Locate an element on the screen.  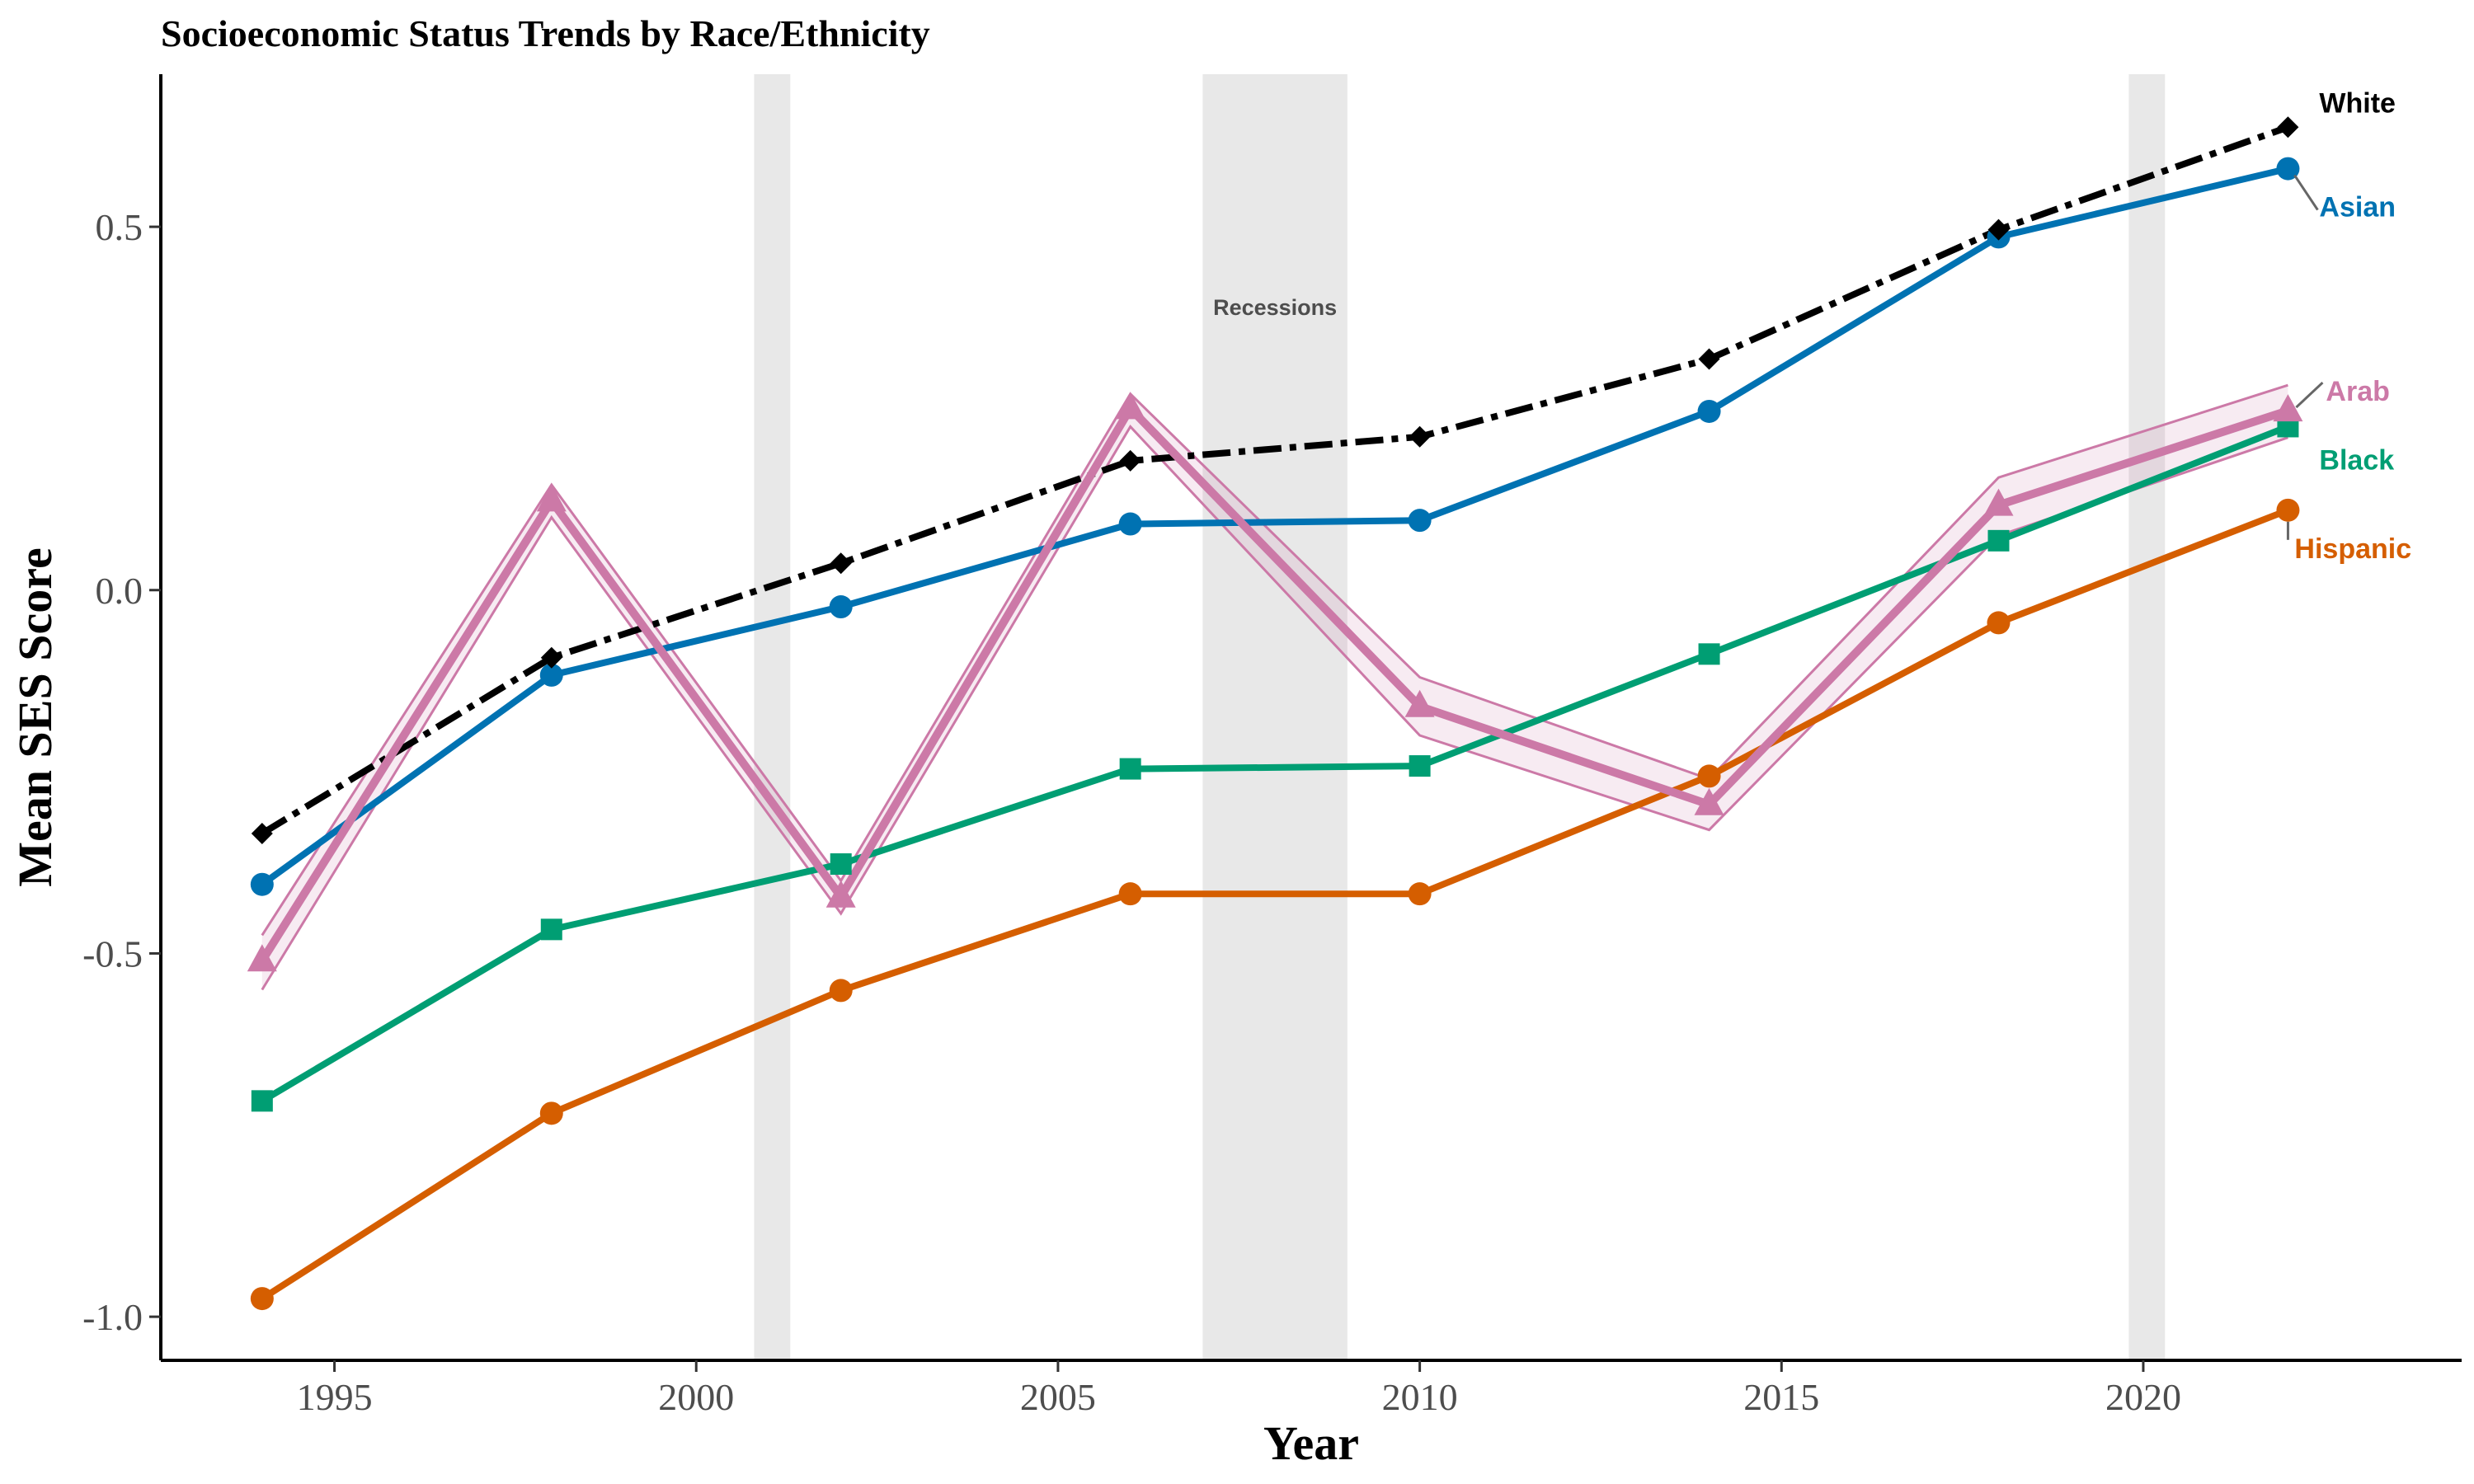
black-label: Black is located at coordinates (2356, 460).